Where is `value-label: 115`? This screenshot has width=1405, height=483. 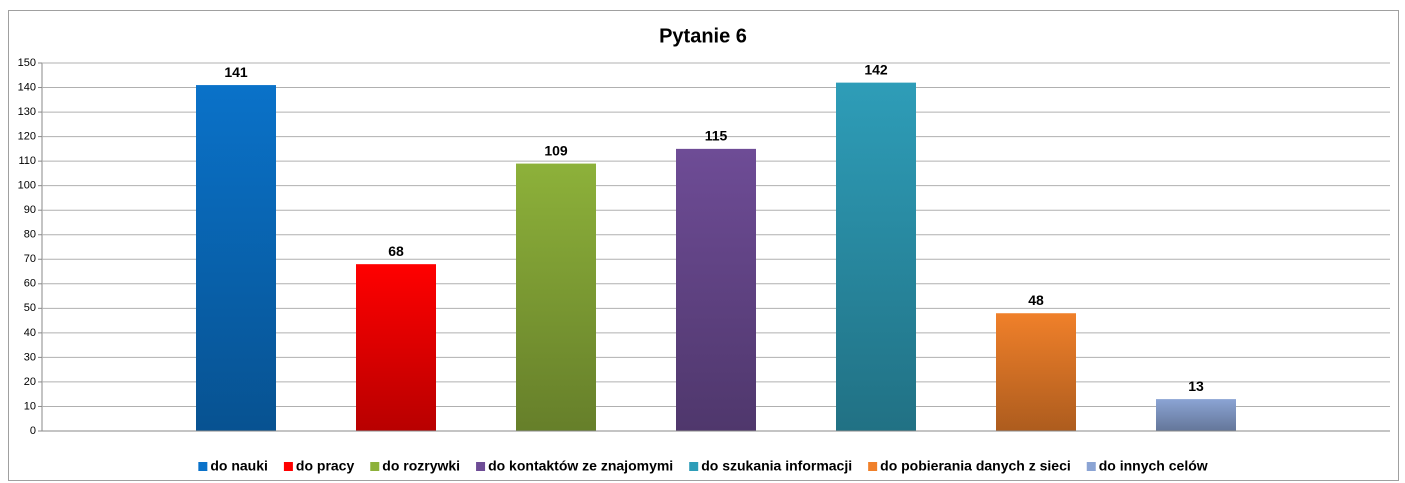 value-label: 115 is located at coordinates (716, 136).